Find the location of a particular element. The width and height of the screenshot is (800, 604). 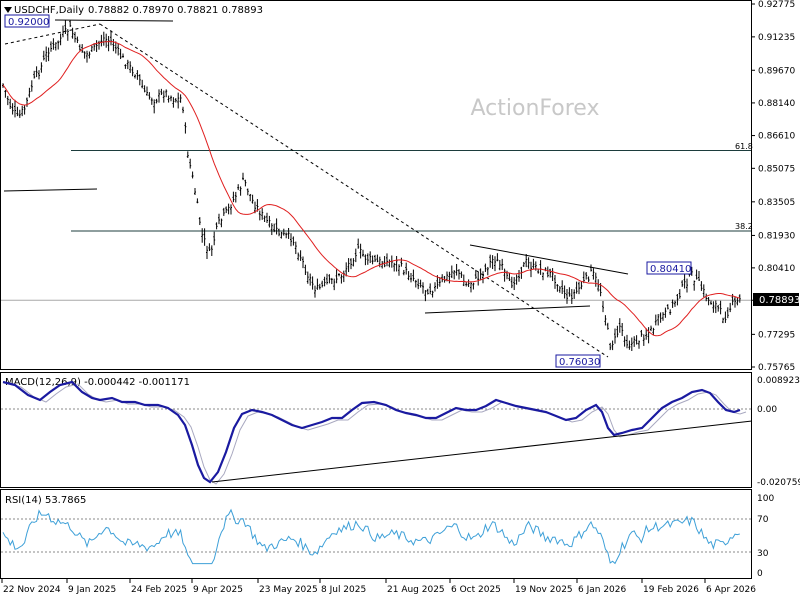

price-tick-label: 0.85075 is located at coordinates (776, 169).